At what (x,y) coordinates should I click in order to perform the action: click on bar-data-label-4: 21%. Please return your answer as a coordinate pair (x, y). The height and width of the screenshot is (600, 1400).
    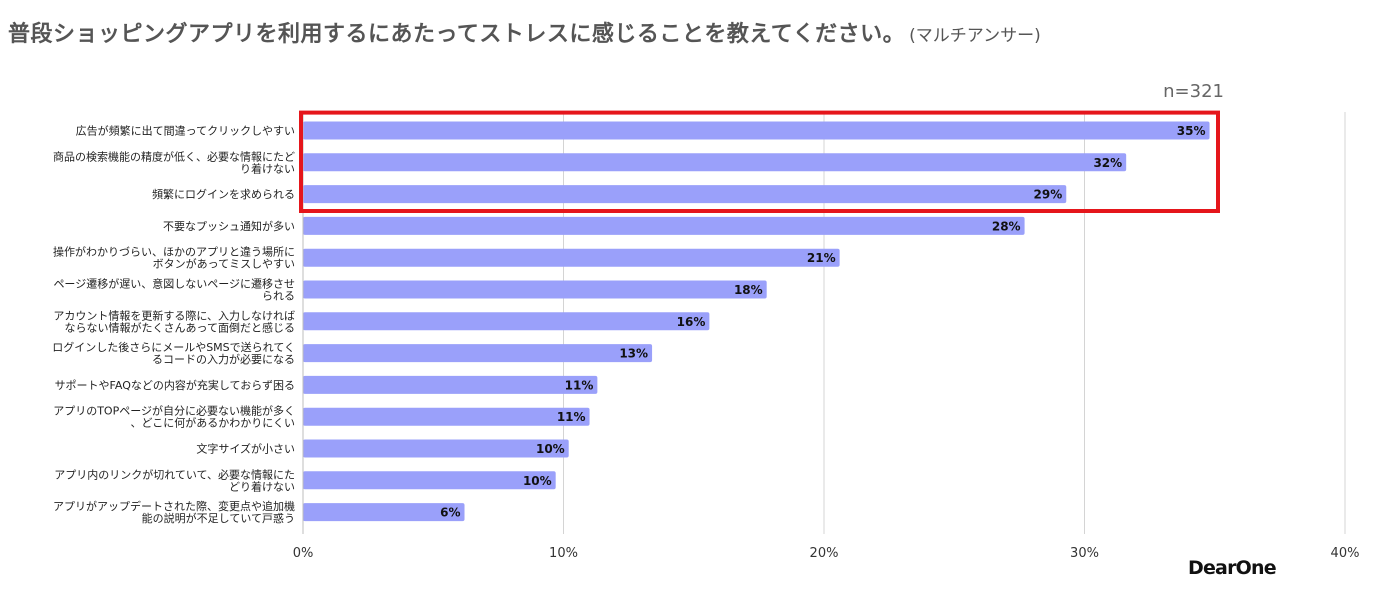
    Looking at the image, I should click on (821, 258).